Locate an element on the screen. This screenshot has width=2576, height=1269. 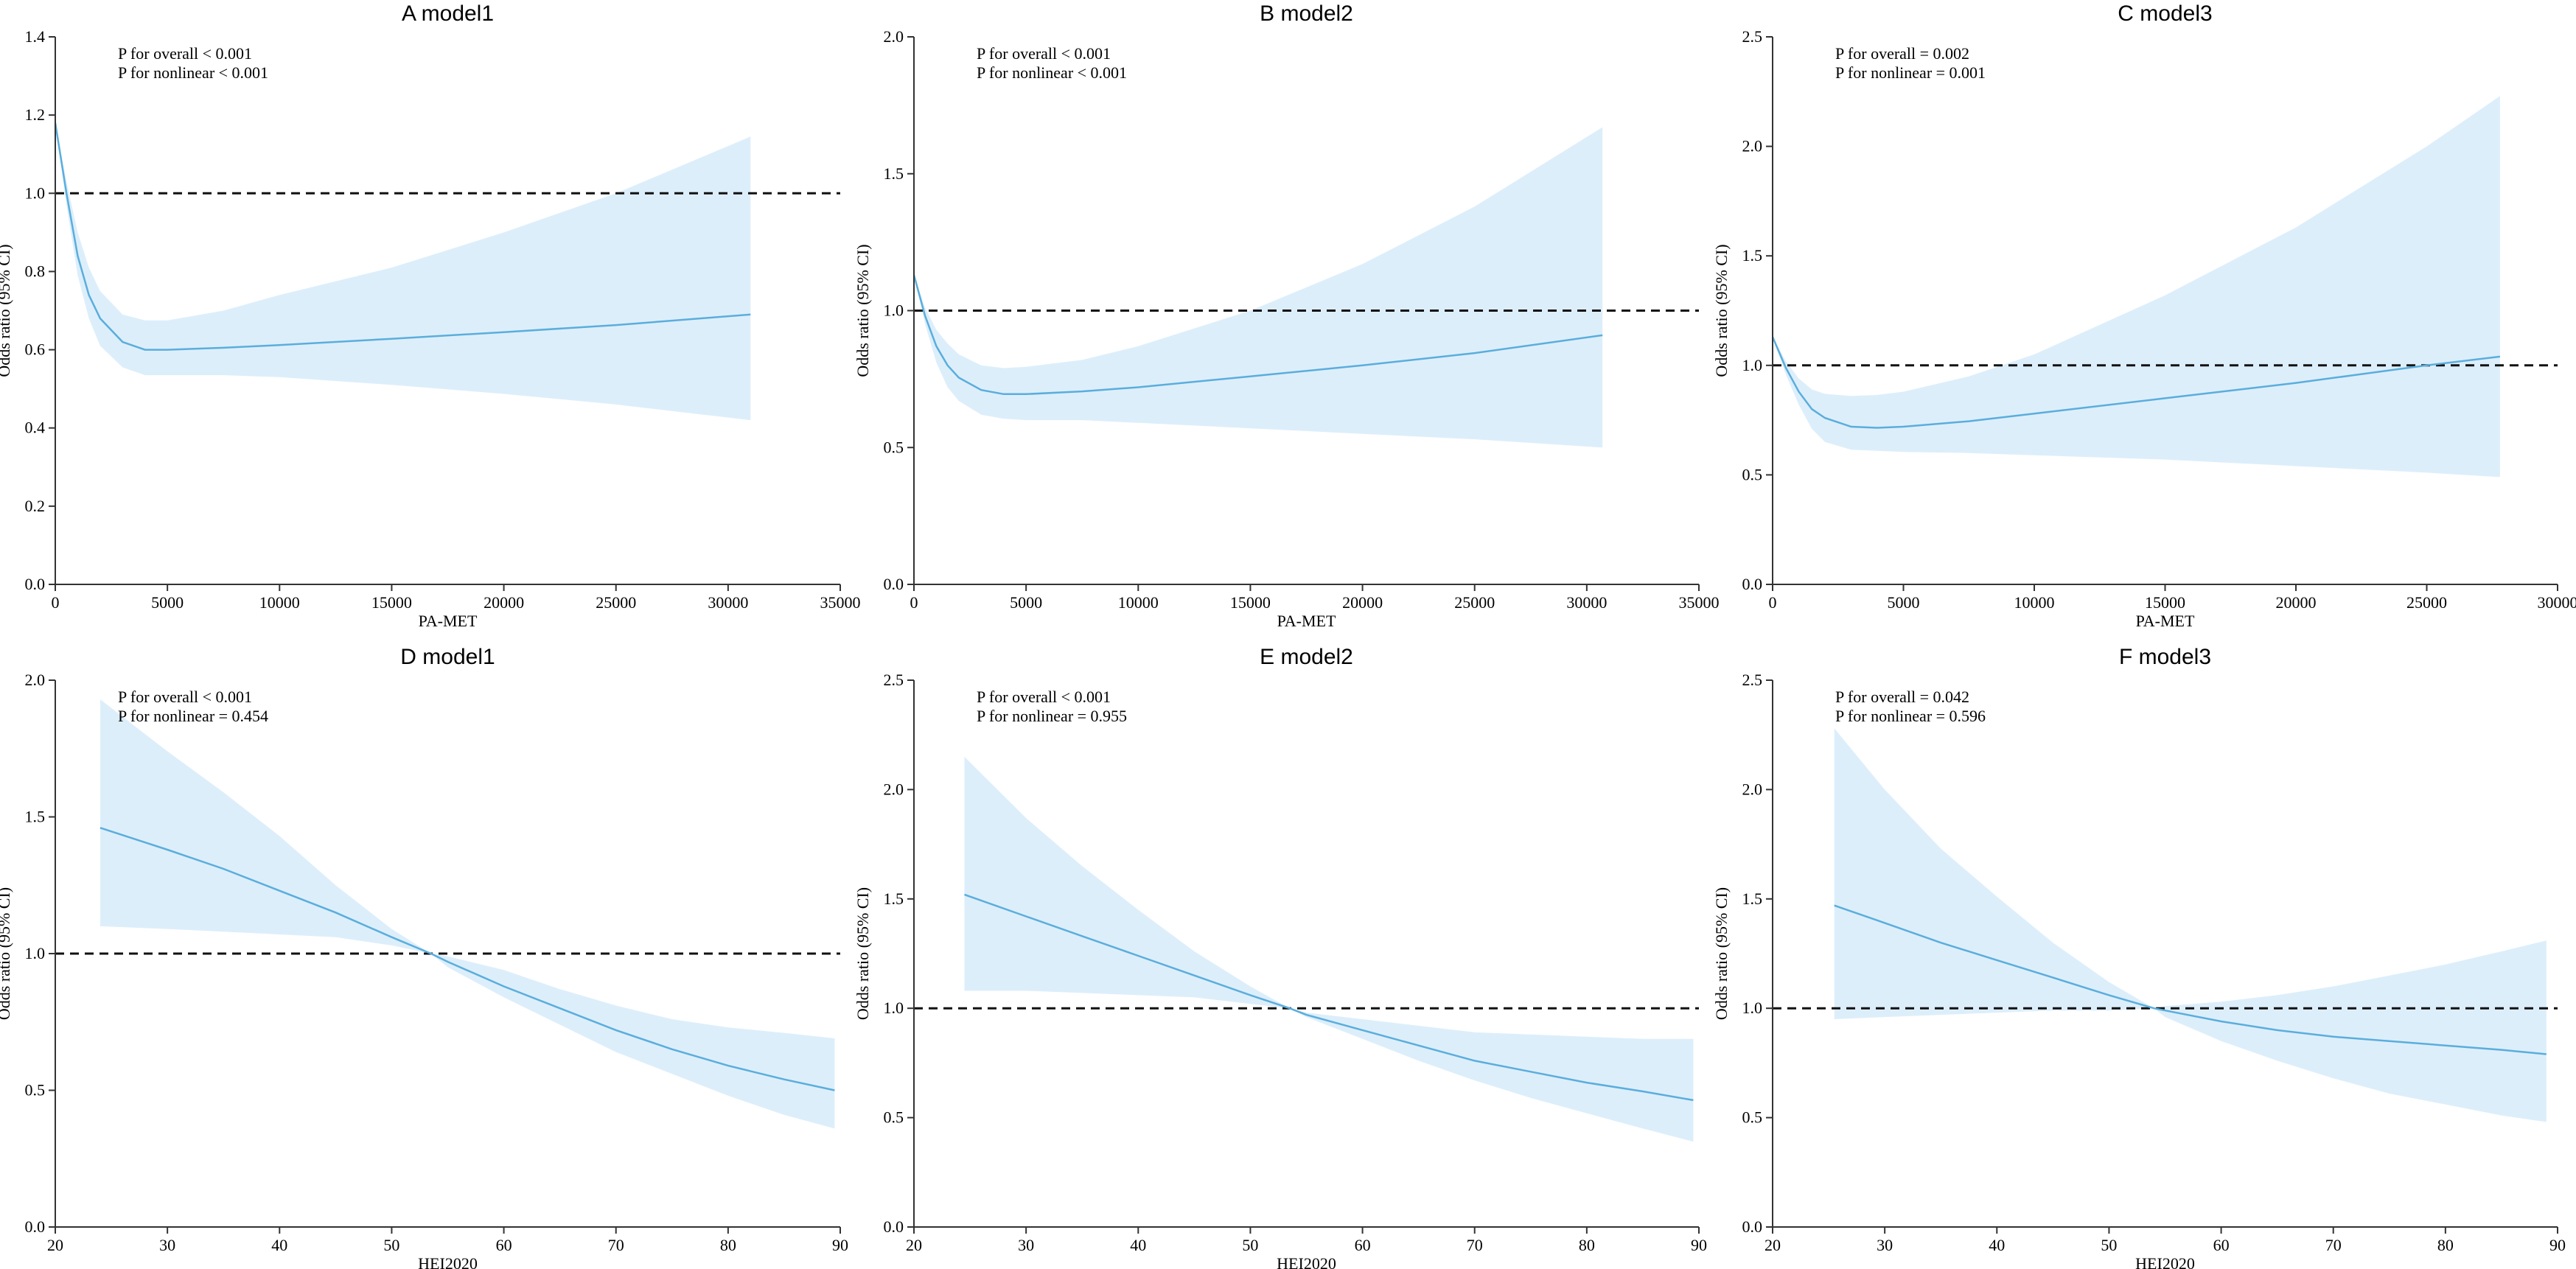
p-value-annotation: P for nonlinear = 0.454 is located at coordinates (193, 716).